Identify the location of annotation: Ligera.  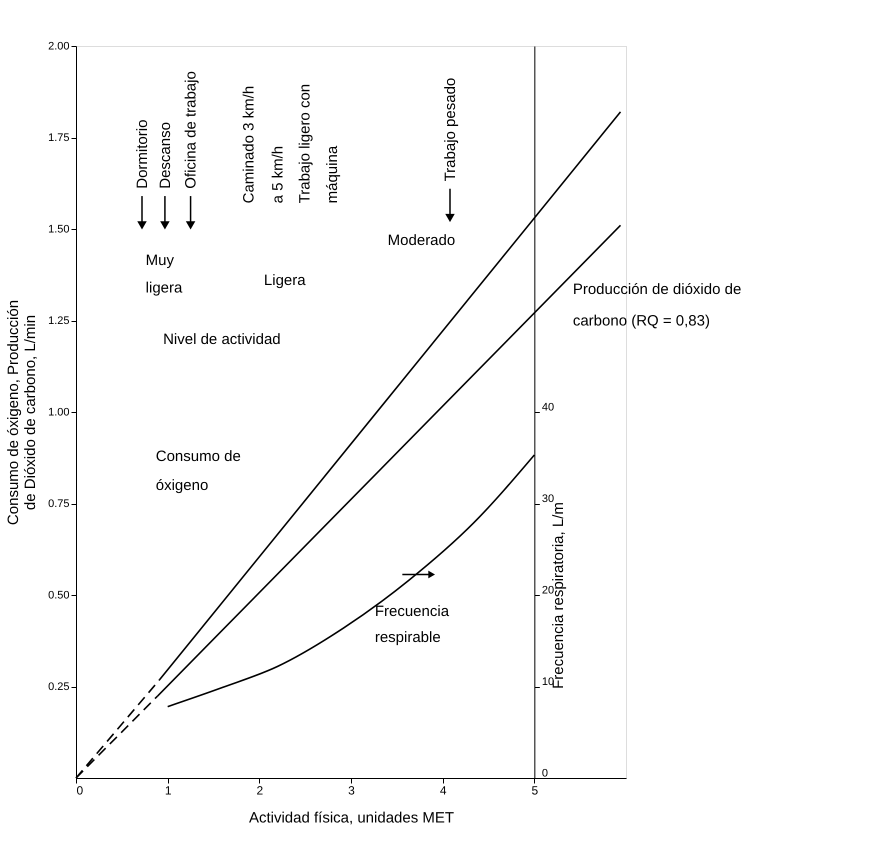
(285, 281).